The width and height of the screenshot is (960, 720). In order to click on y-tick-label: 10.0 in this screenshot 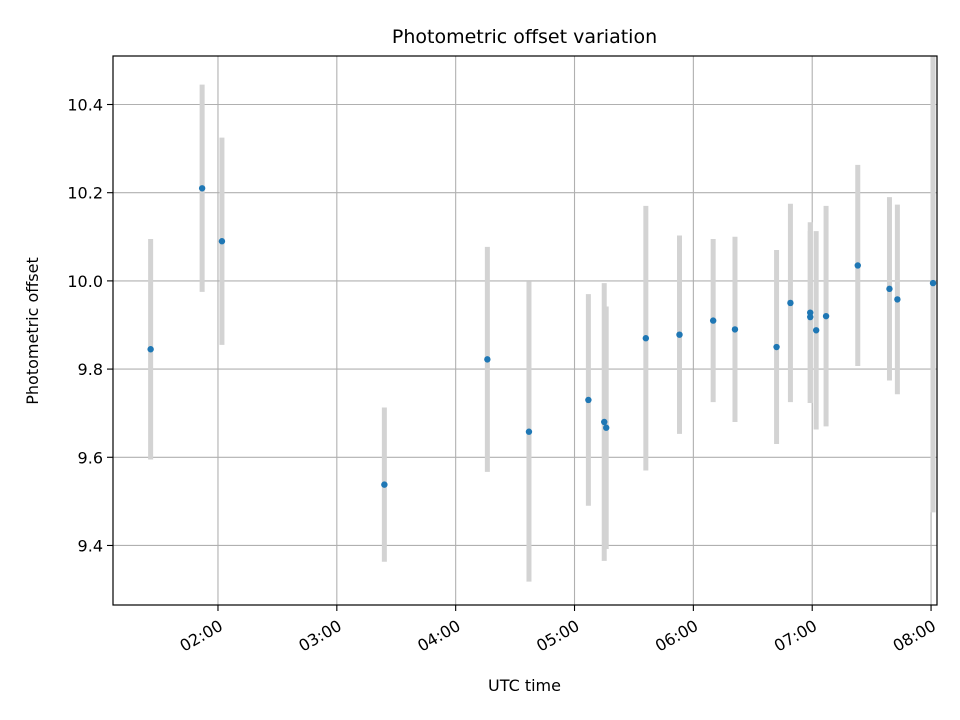, I will do `click(85, 281)`.